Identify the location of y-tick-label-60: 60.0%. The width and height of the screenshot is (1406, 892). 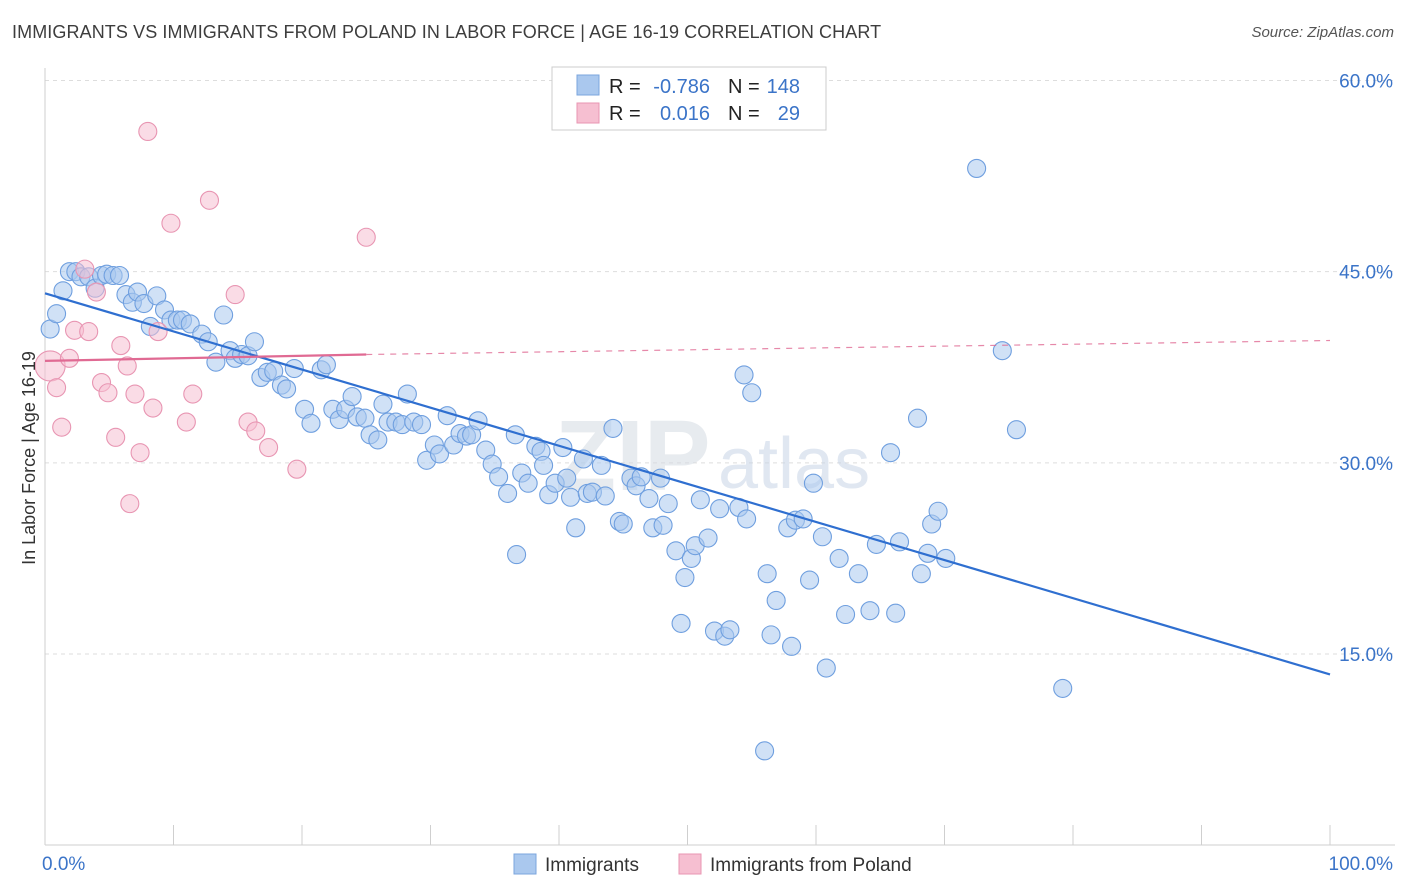
(1366, 82).